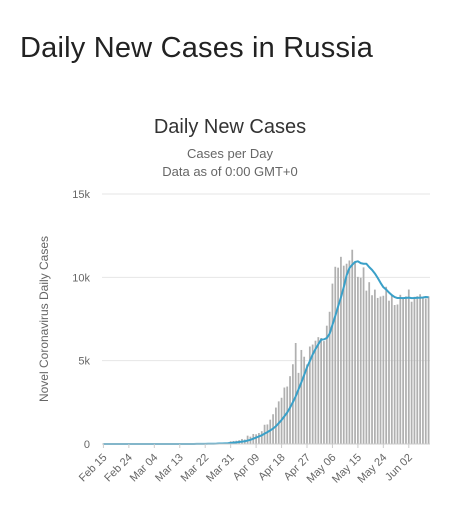 The height and width of the screenshot is (512, 460). I want to click on y-axis-label: Novel Coronavirus Daily Cases, so click(44, 319).